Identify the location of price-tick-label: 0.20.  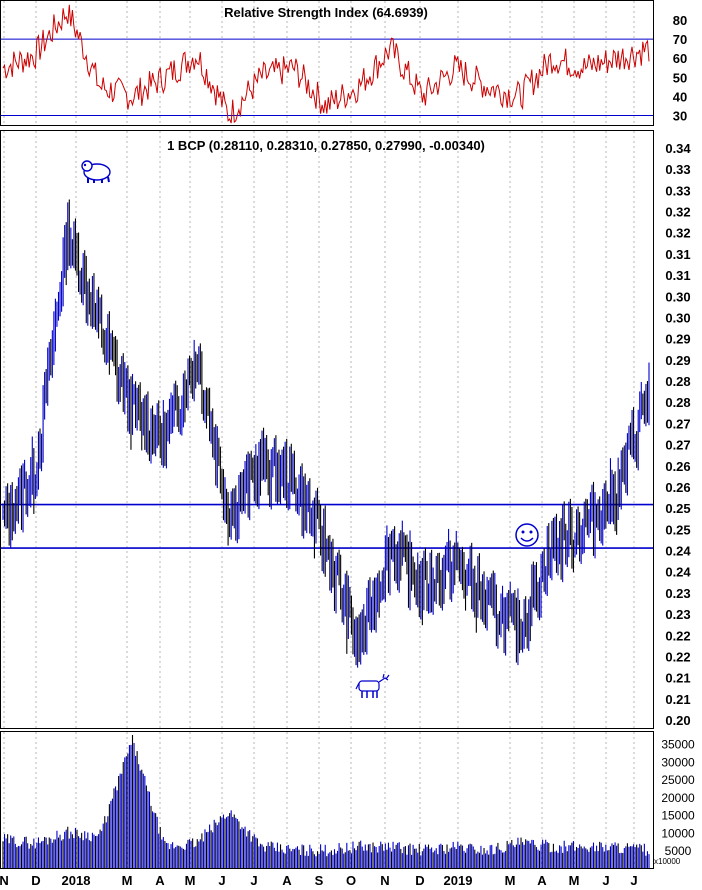
(677, 720).